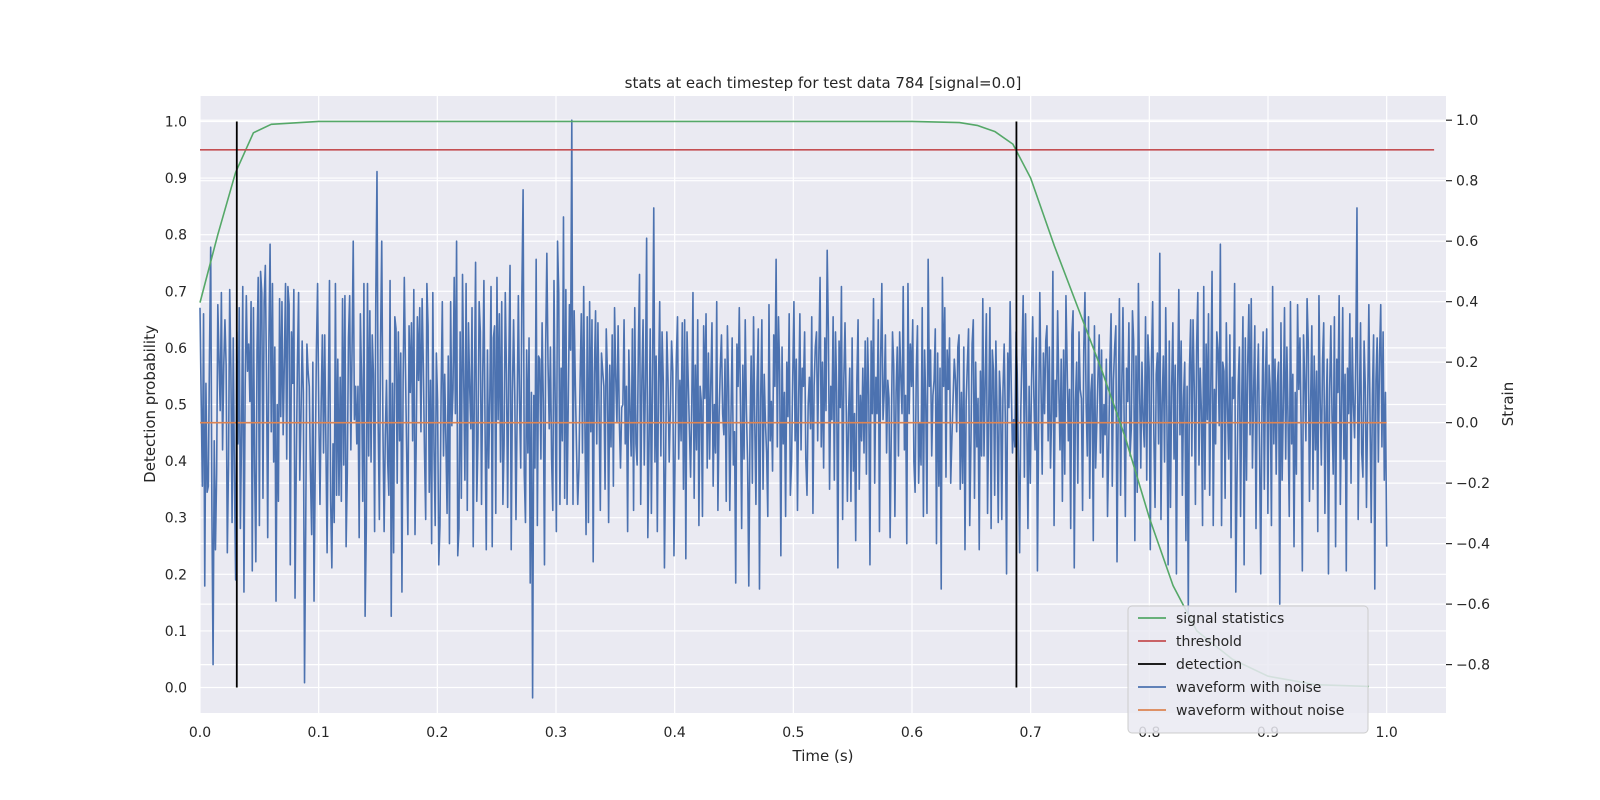  What do you see at coordinates (176, 349) in the screenshot?
I see `y-left-tick-label: 0.6` at bounding box center [176, 349].